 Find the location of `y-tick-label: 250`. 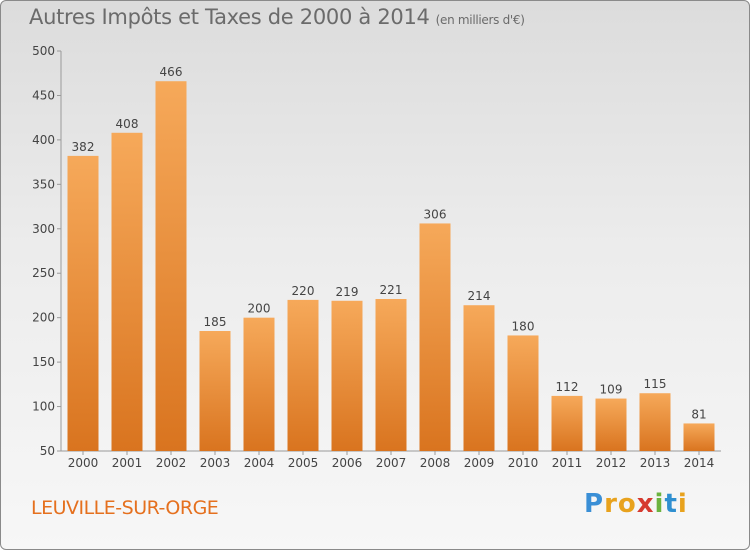

y-tick-label: 250 is located at coordinates (43, 273).